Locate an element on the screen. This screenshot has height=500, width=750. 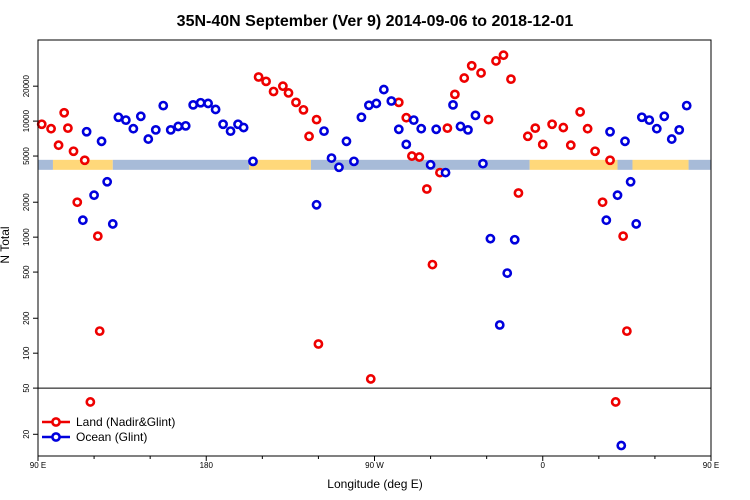
y-tick-label: 100 is located at coordinates (26, 353).